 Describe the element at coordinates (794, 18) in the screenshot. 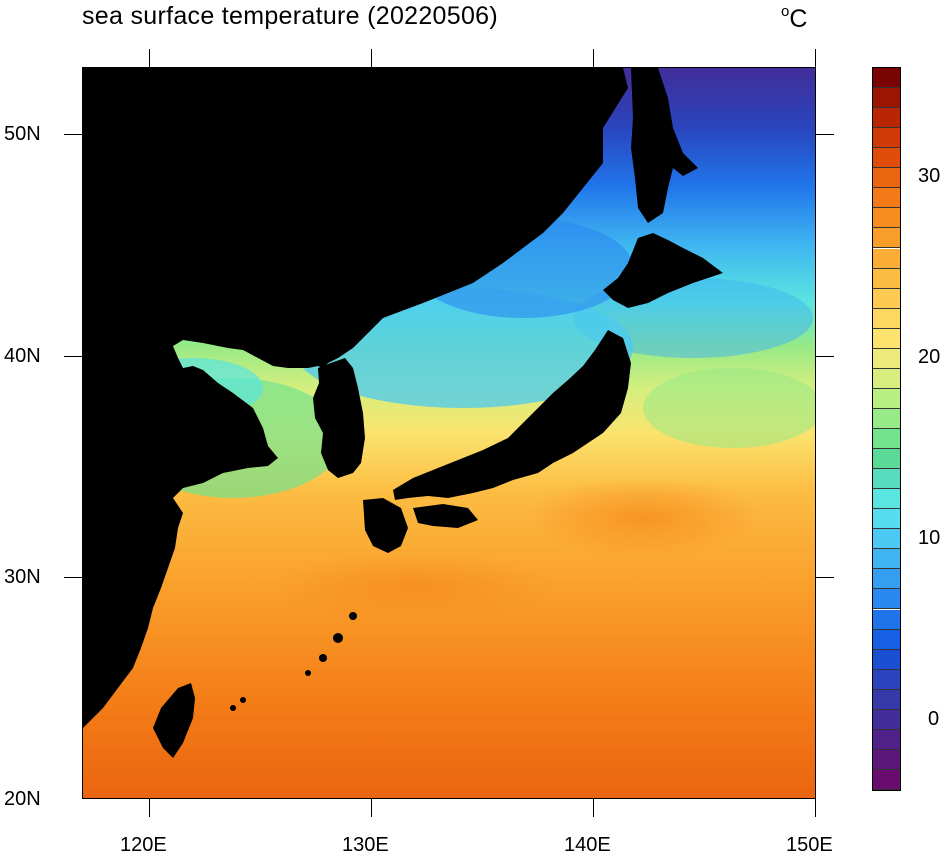

I see `units-label: oC` at that location.